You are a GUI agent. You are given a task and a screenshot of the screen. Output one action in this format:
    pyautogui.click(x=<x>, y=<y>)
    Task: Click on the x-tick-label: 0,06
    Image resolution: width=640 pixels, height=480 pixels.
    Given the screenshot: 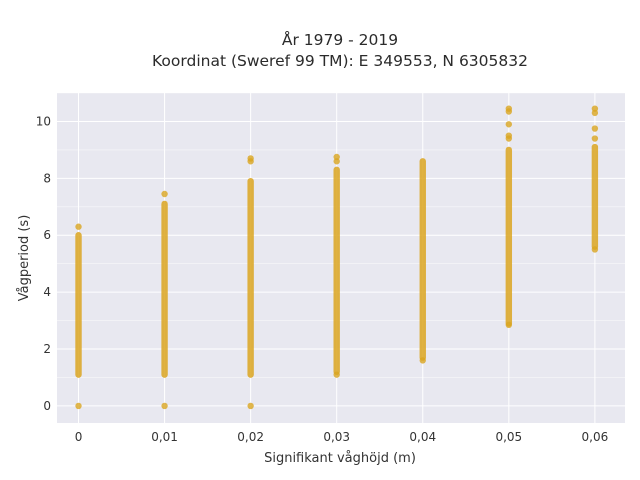 What is the action you would take?
    pyautogui.click(x=595, y=437)
    